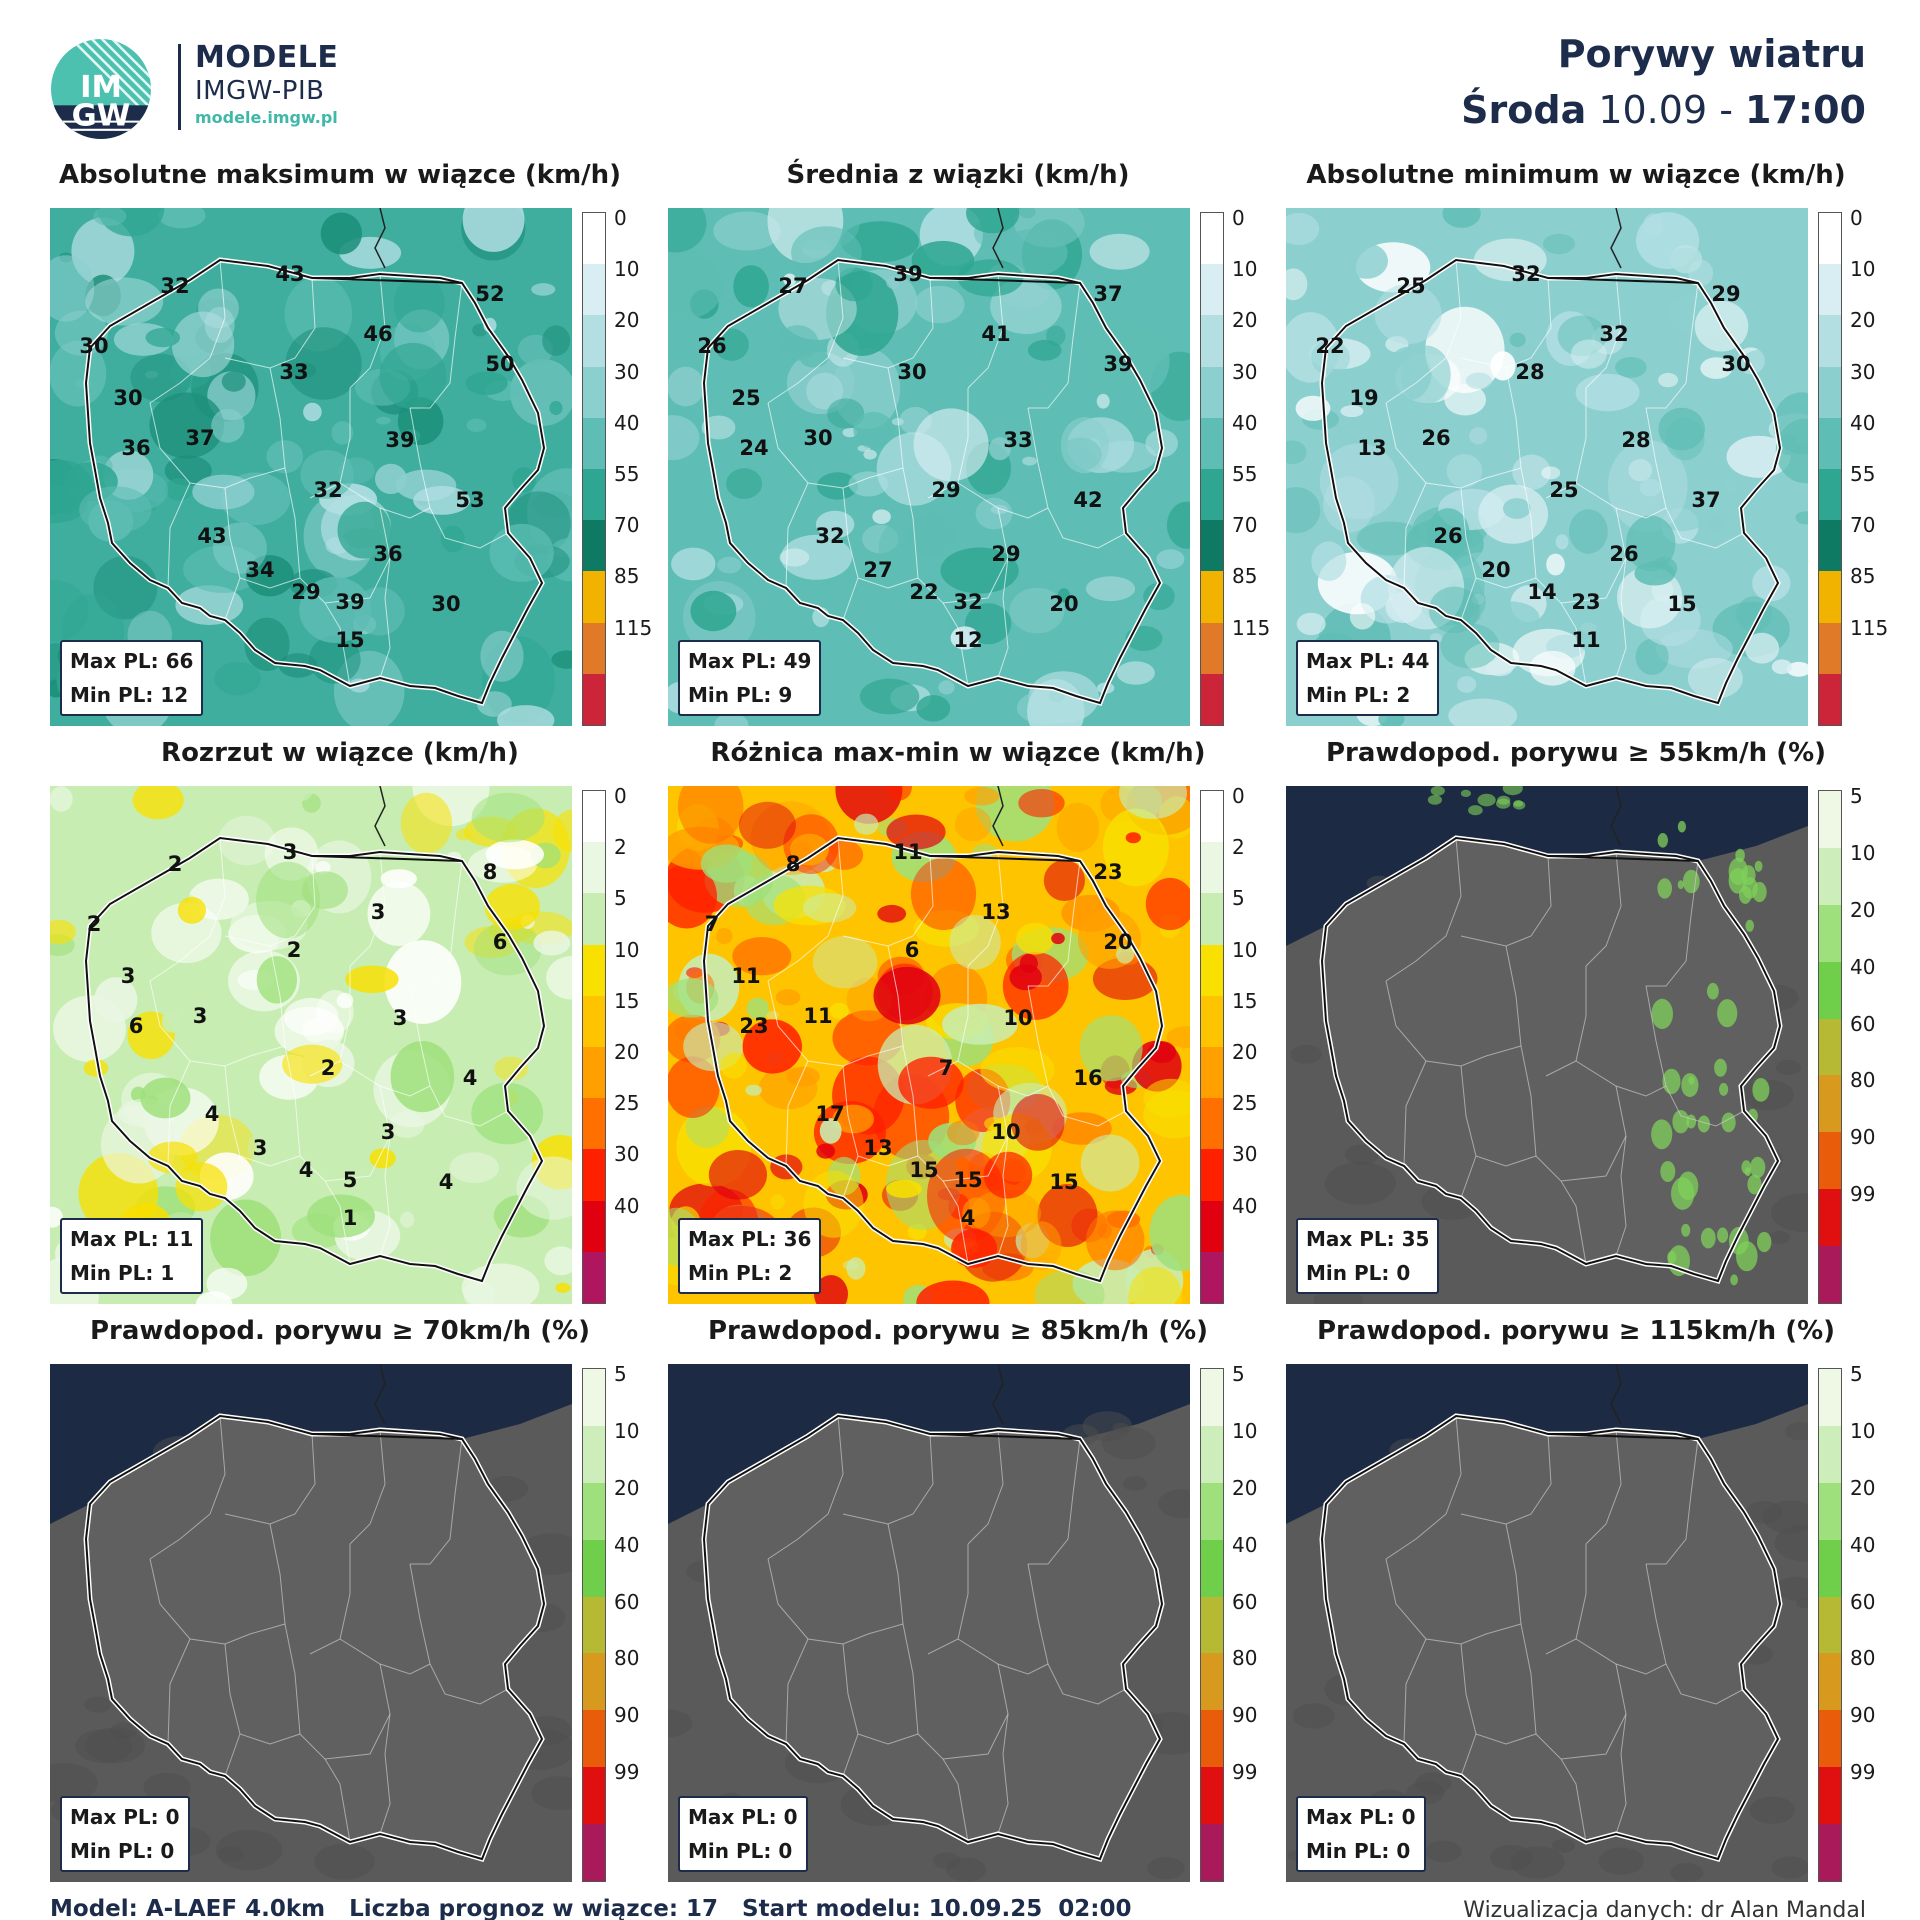 The image size is (1920, 1920). Describe the element at coordinates (101, 87) in the screenshot. I see `logo-text-top: IM` at that location.